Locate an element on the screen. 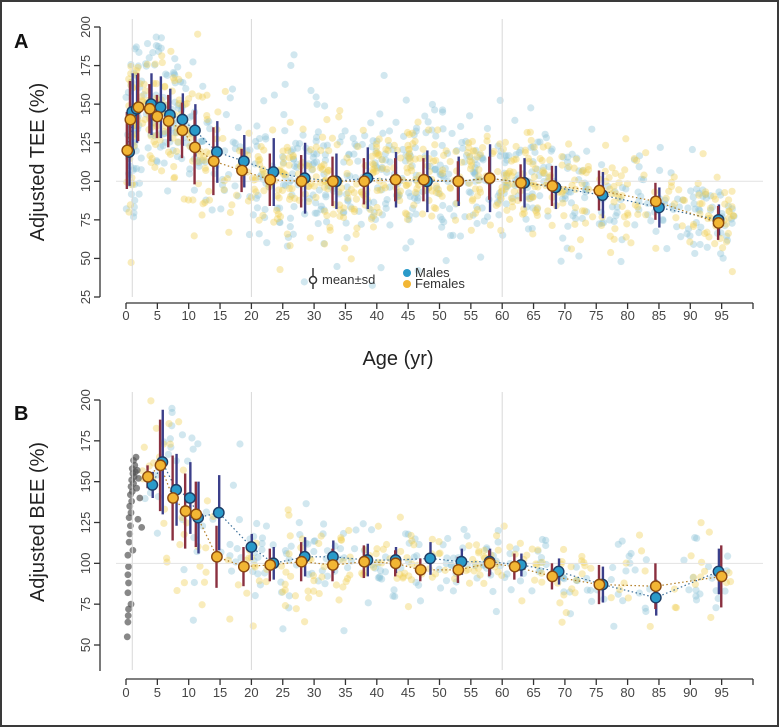  y-tick-label: 175 is located at coordinates (85, 441).